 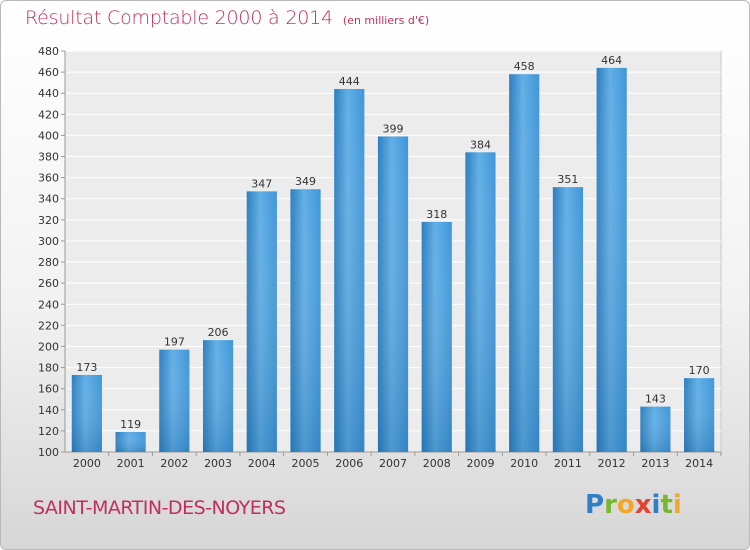 What do you see at coordinates (643, 505) in the screenshot?
I see `logo-letter: x` at bounding box center [643, 505].